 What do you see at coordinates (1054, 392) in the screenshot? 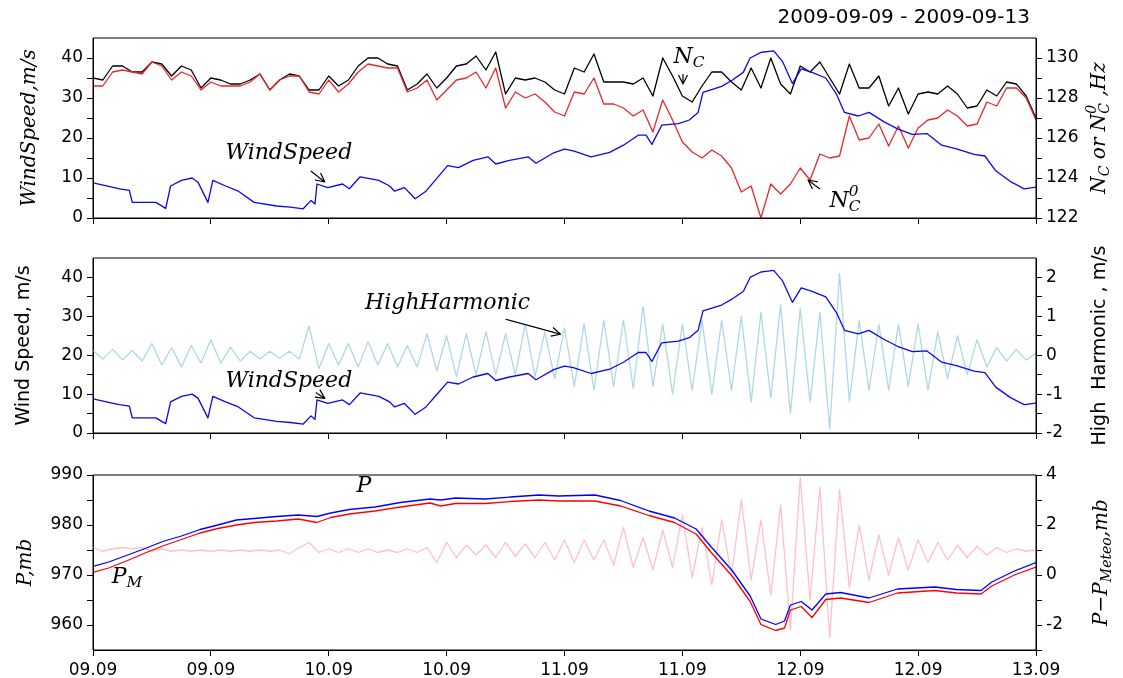
I see `y2-tick-label: -1` at bounding box center [1054, 392].